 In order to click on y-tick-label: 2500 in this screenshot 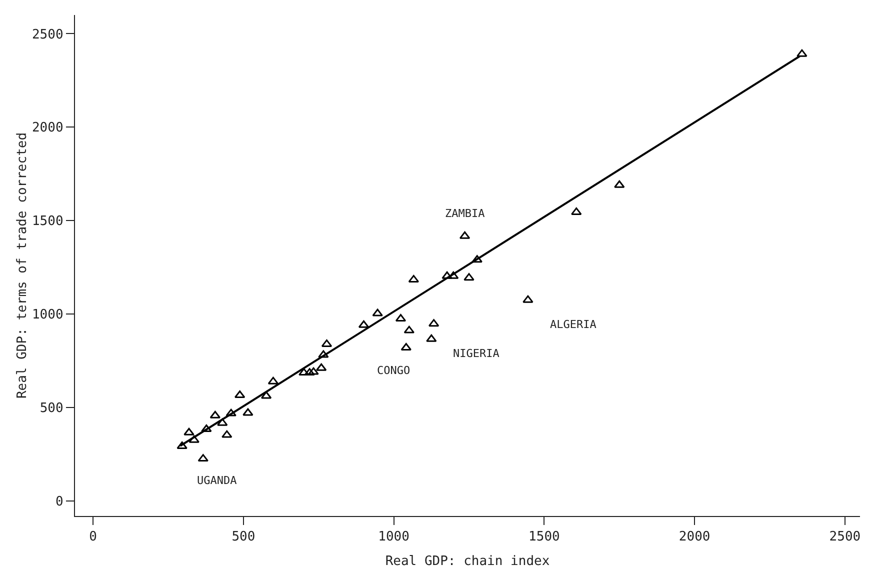, I will do `click(48, 34)`.